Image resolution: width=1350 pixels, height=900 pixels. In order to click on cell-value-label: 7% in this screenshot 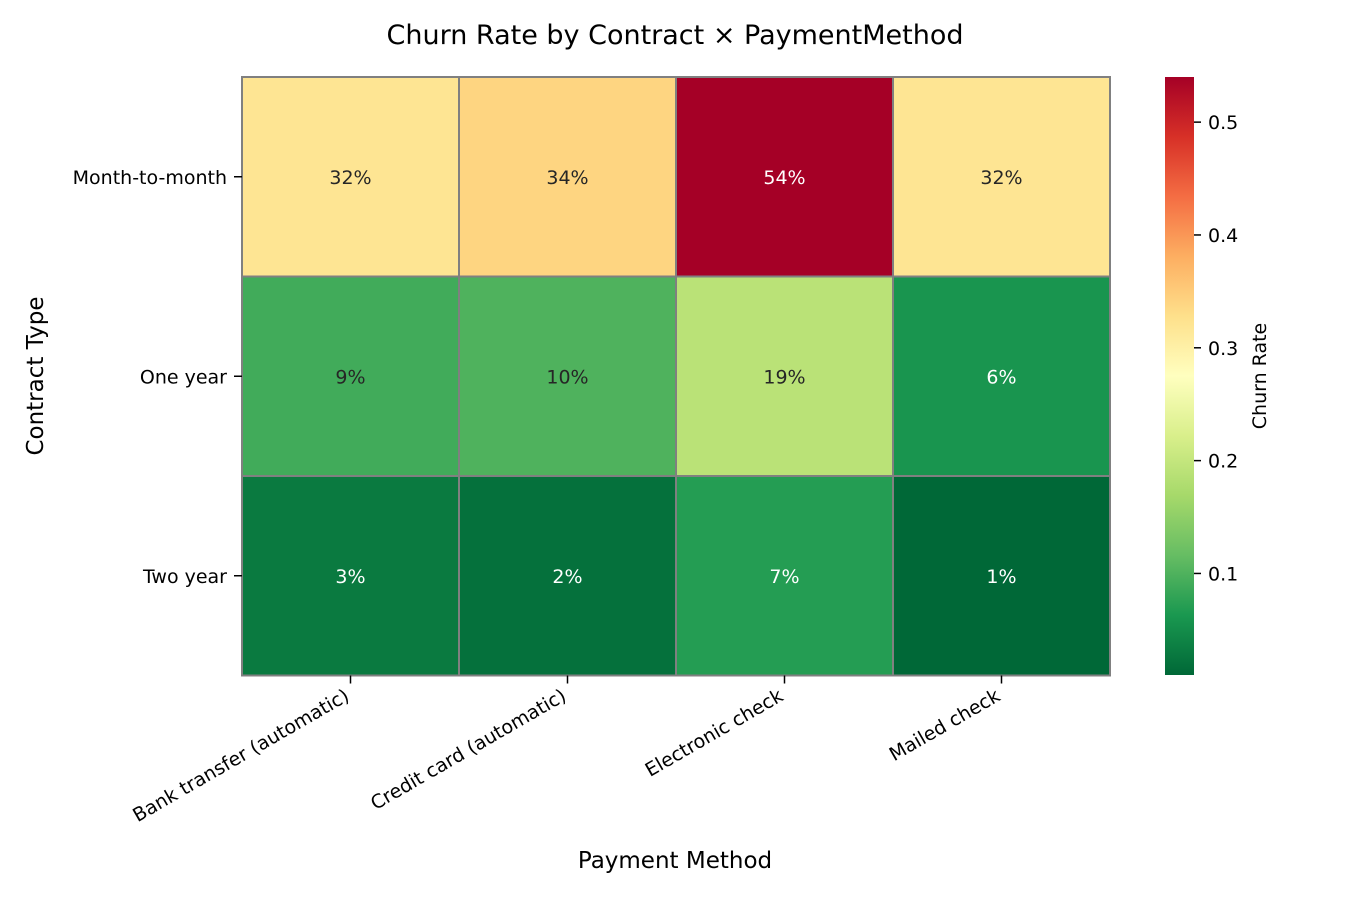, I will do `click(784, 577)`.